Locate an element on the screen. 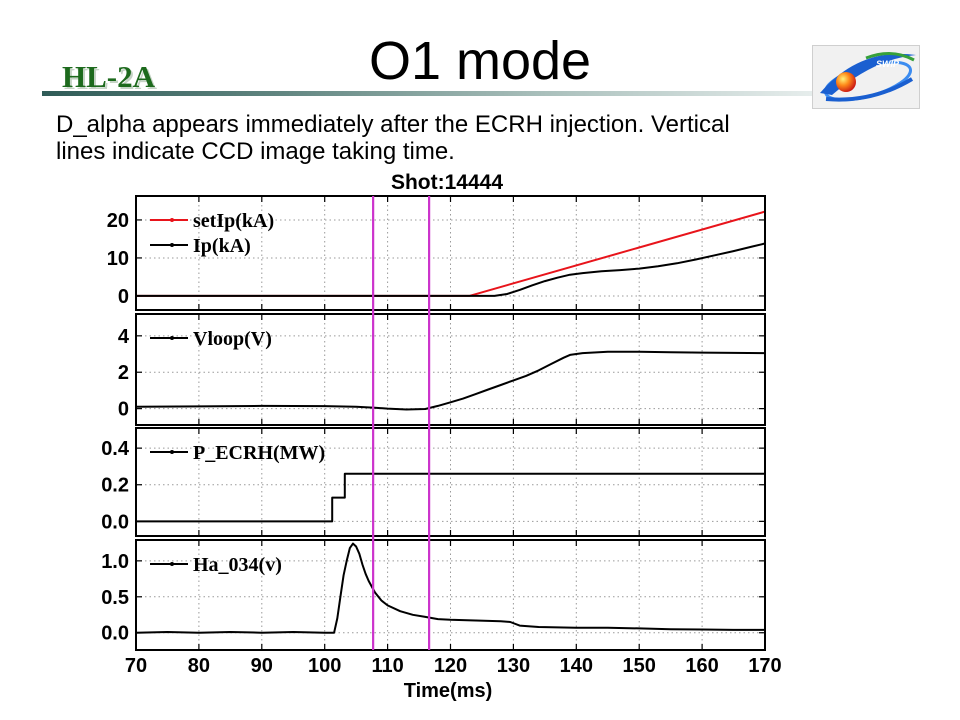 The image size is (960, 720). slide-title: O1 mode is located at coordinates (480, 61).